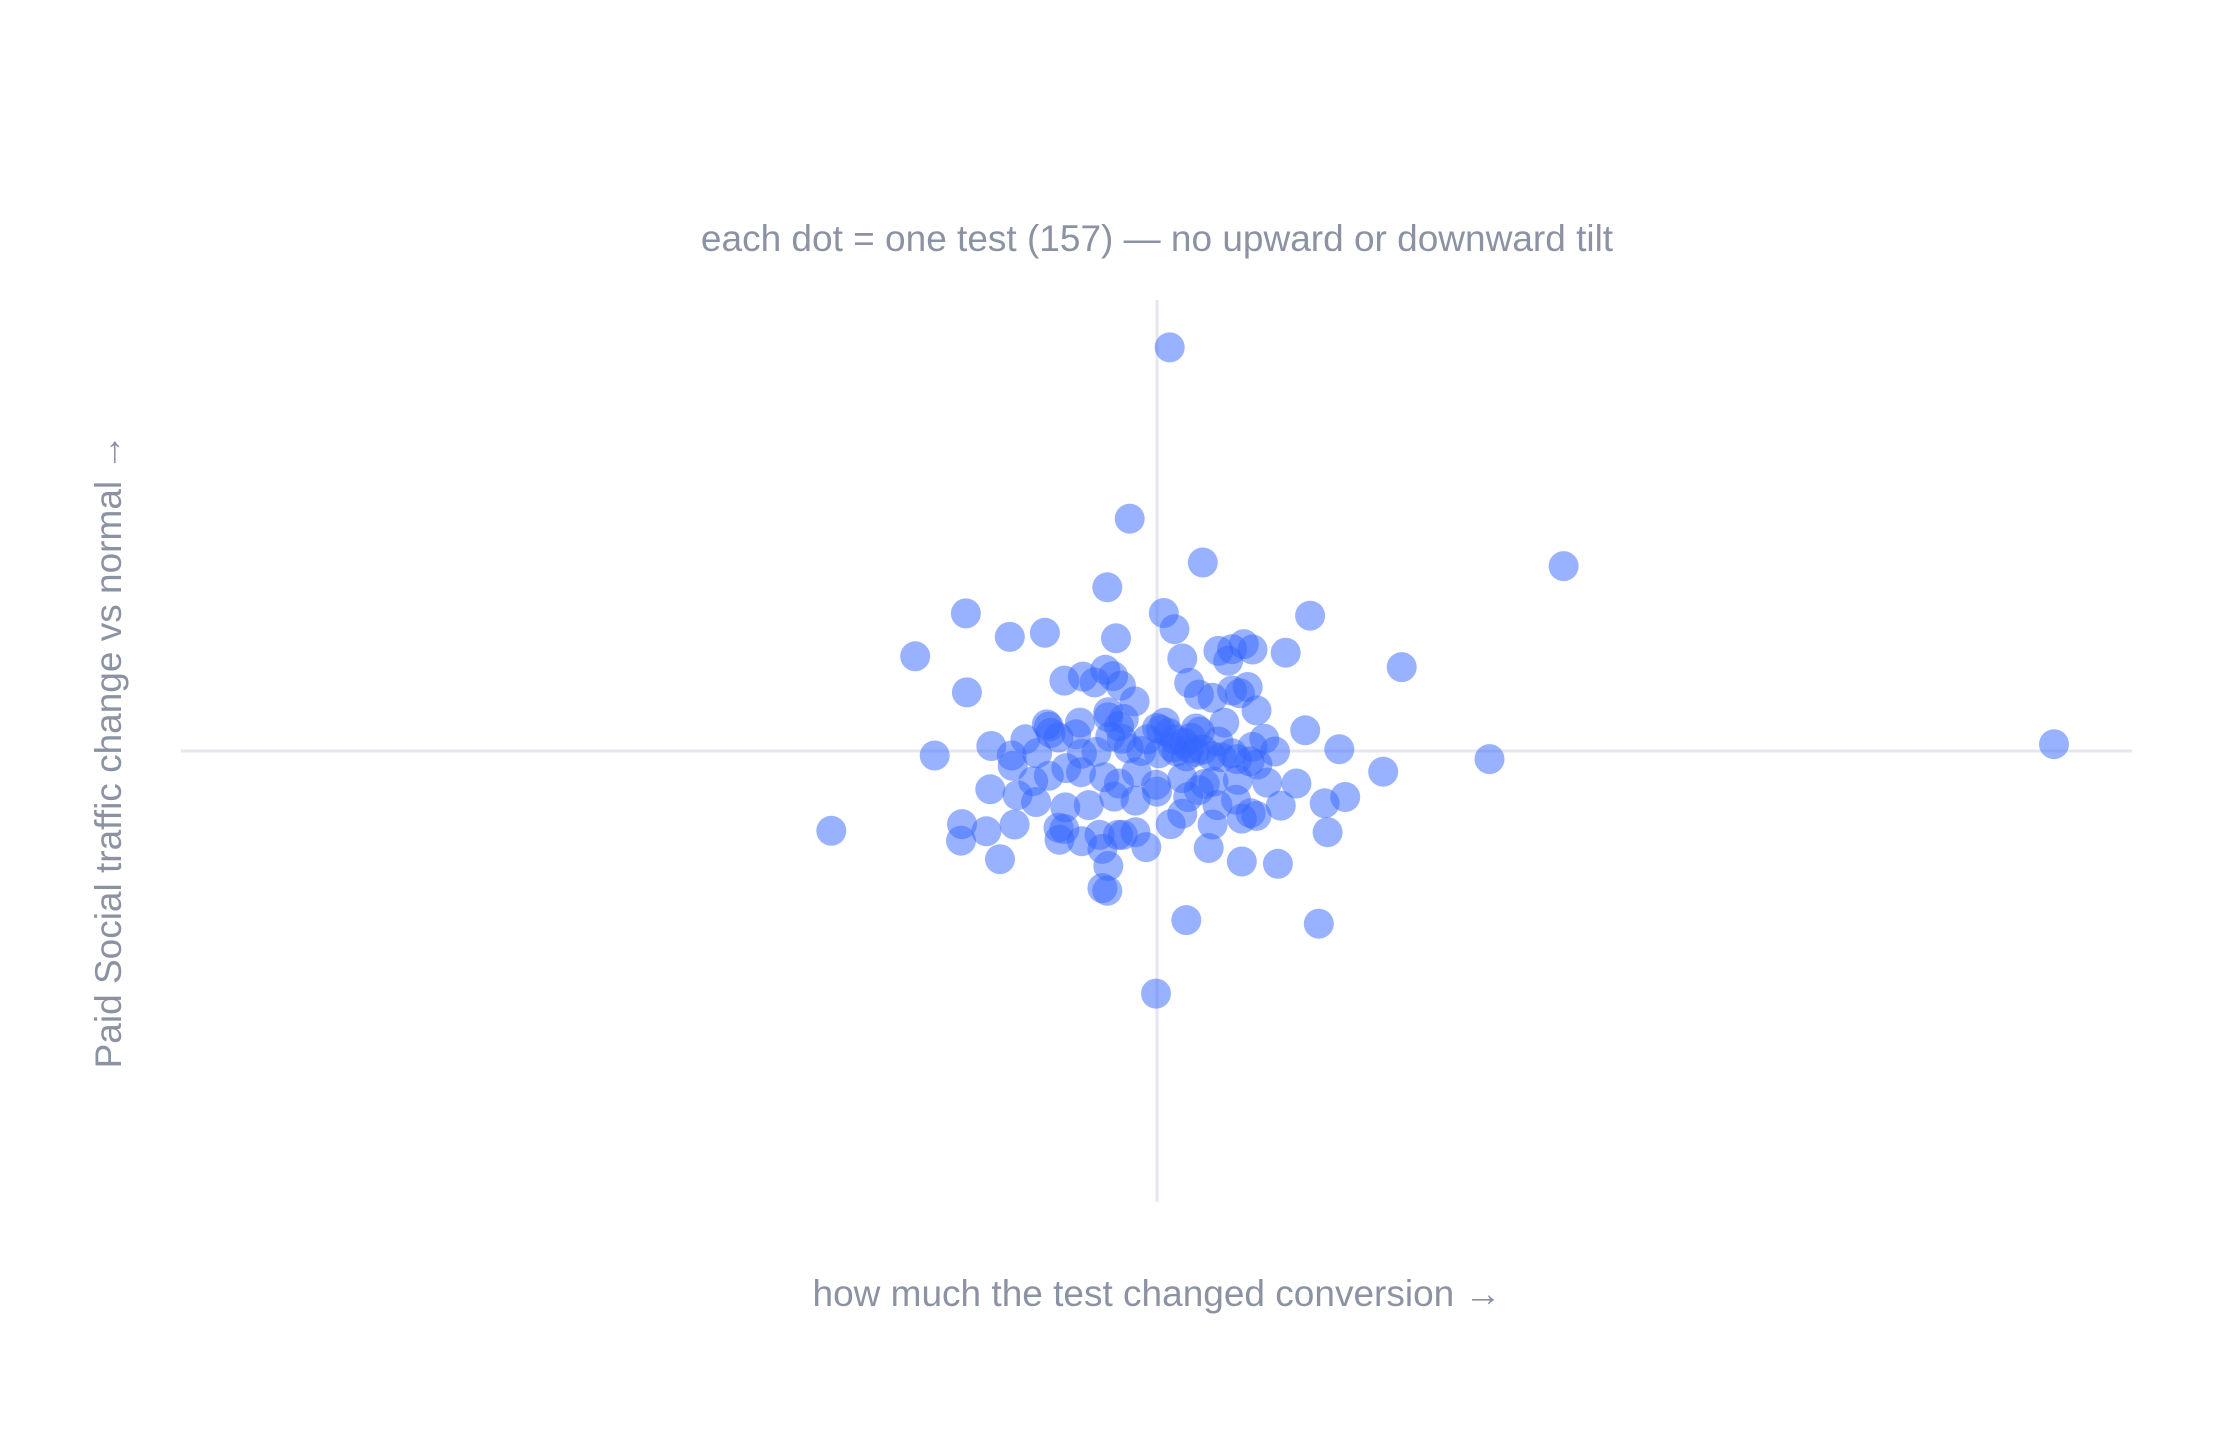  What do you see at coordinates (108, 751) in the screenshot?
I see `y-axis-label: Paid Social traffic change vs normal →` at bounding box center [108, 751].